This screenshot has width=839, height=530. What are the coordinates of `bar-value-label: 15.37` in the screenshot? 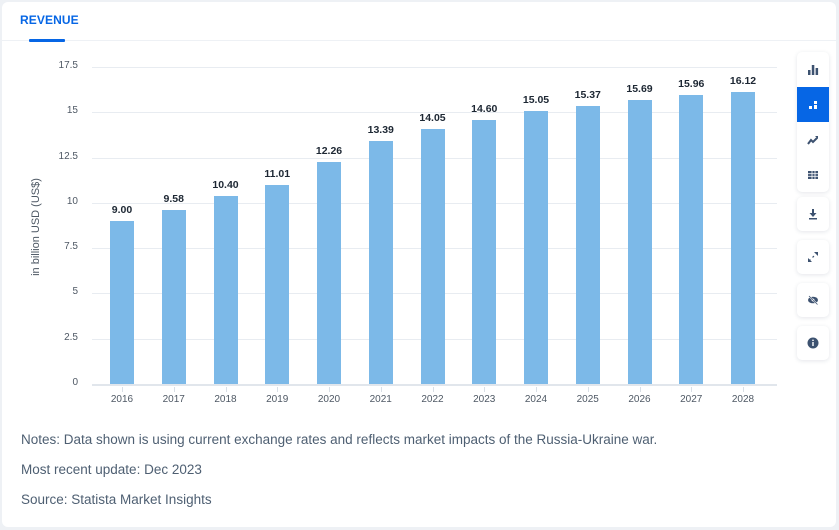 It's located at (587, 94).